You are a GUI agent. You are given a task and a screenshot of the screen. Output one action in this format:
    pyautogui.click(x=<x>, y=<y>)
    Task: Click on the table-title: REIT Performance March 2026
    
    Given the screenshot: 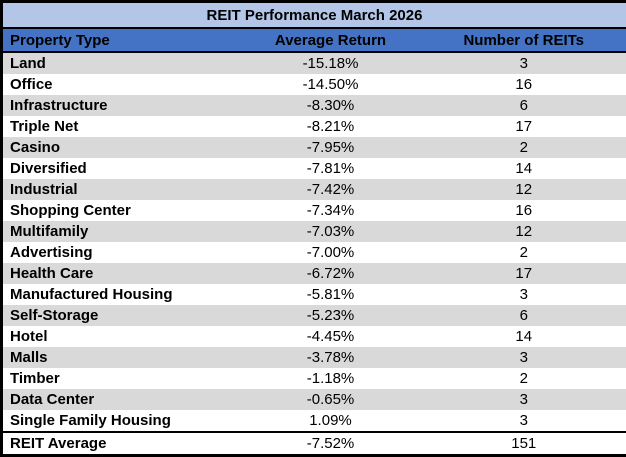 What is the action you would take?
    pyautogui.click(x=313, y=15)
    